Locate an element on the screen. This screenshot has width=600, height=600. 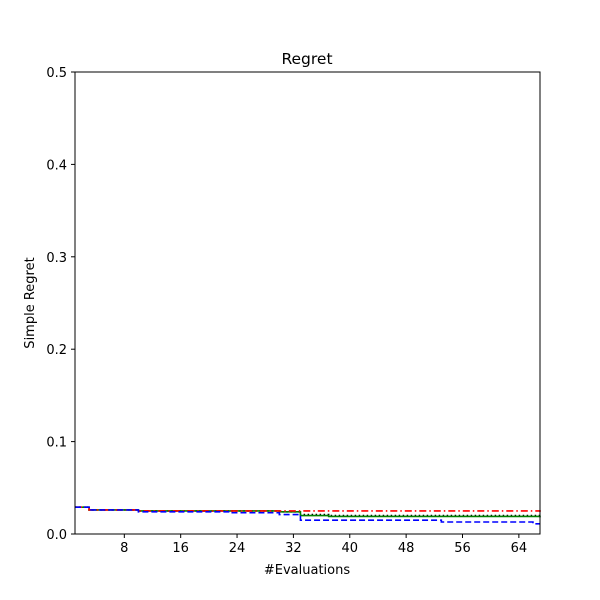
x-tick-label: 40 is located at coordinates (349, 548).